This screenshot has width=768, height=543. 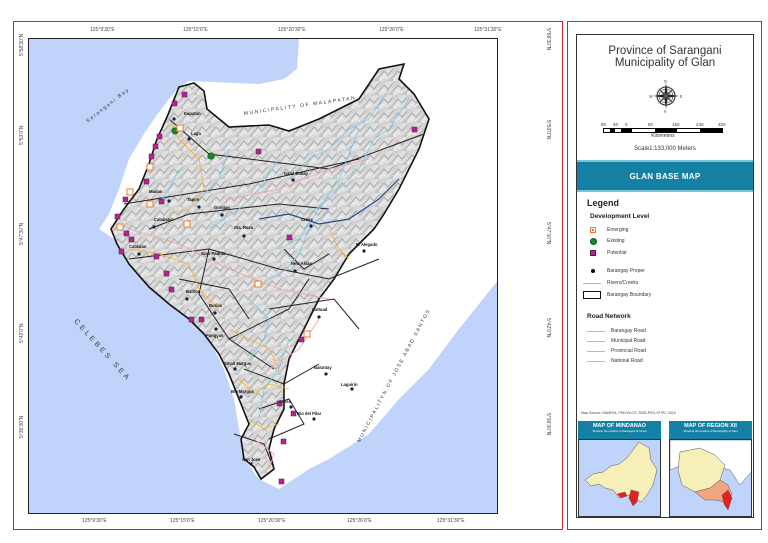 I want to click on barangay-label: Lago, so click(x=196, y=133).